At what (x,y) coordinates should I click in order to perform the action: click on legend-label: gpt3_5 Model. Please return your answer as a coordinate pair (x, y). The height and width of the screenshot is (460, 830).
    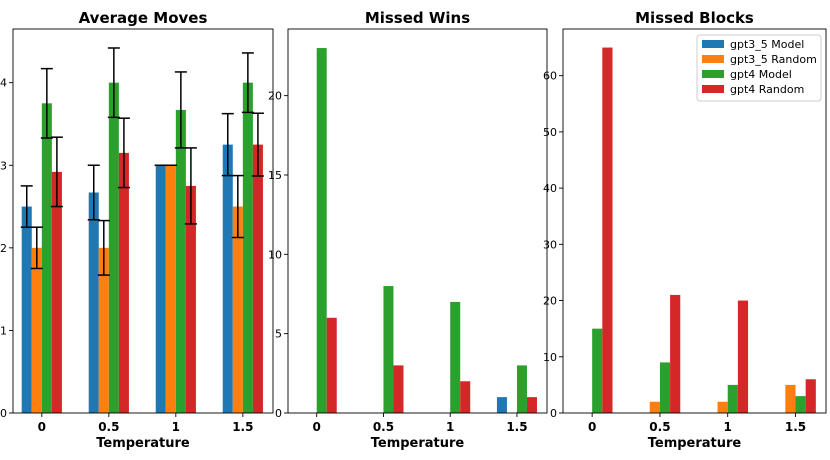
    Looking at the image, I should click on (767, 44).